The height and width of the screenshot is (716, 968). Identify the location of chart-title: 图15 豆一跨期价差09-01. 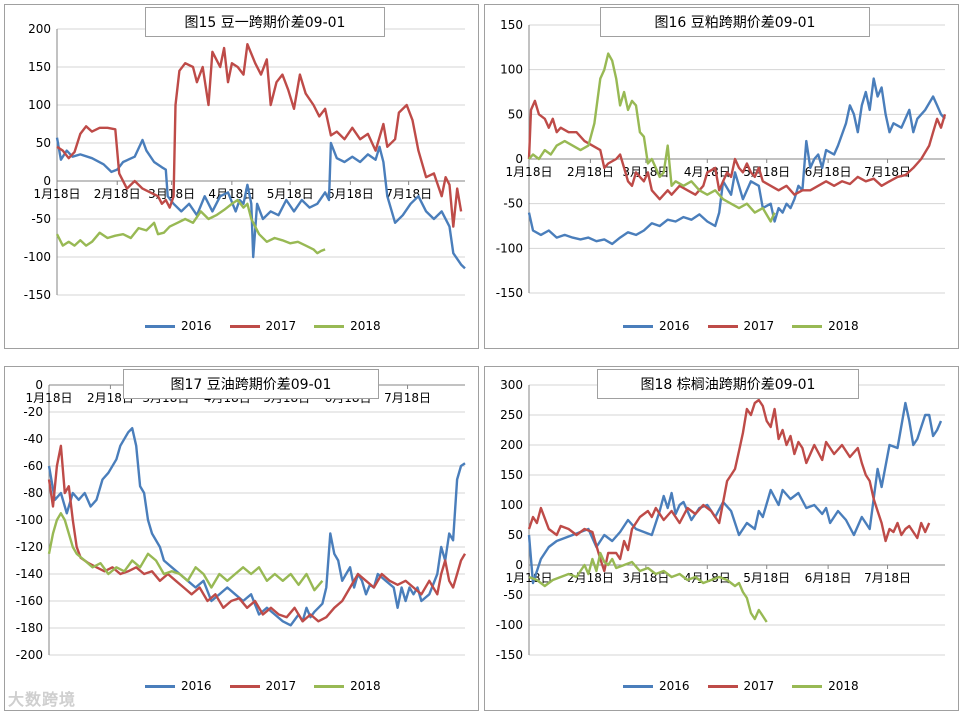
(265, 22).